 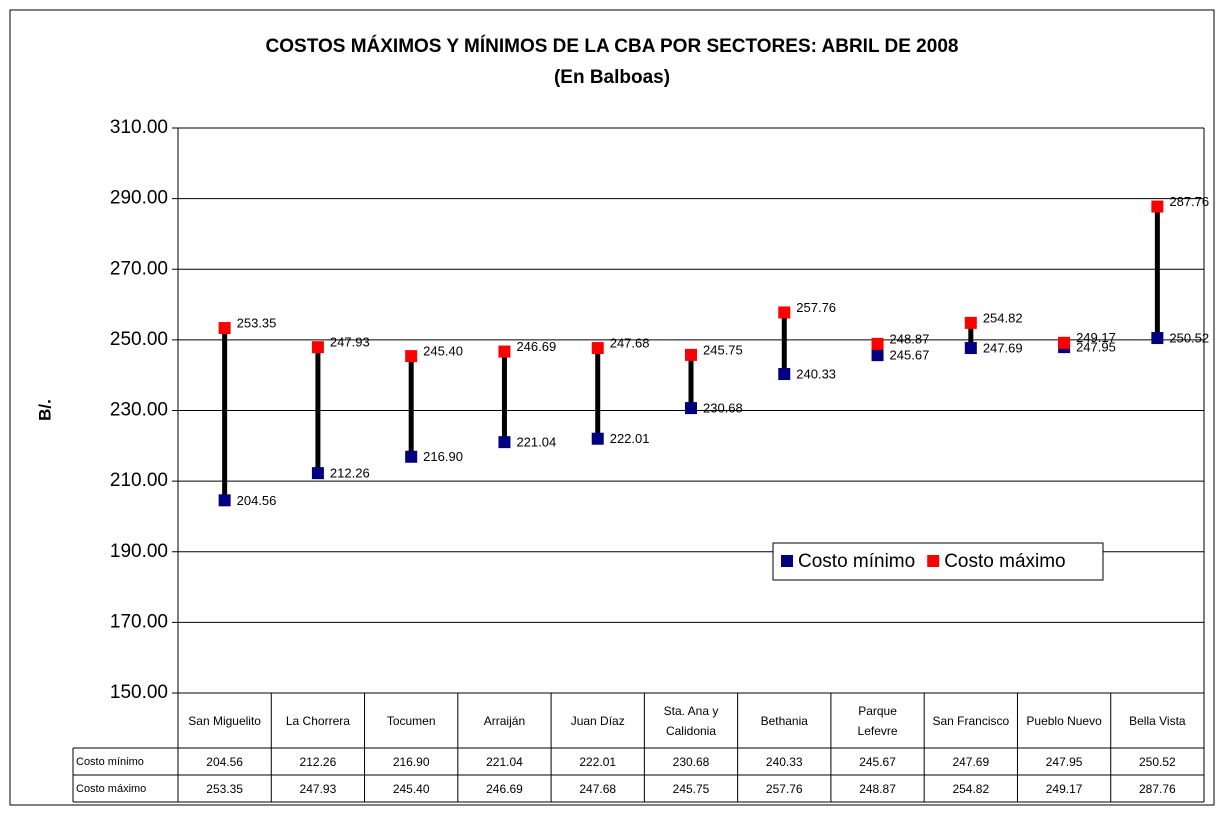 I want to click on data-label: 253.35, so click(x=257, y=322).